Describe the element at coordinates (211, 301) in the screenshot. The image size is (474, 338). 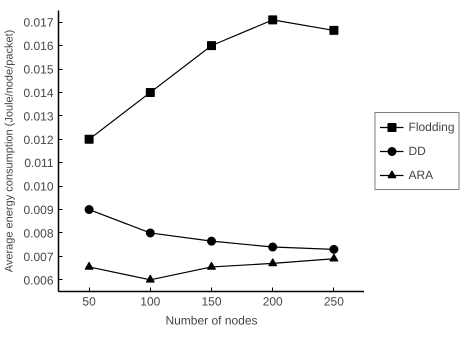
I see `x-tick-label: 150` at that location.